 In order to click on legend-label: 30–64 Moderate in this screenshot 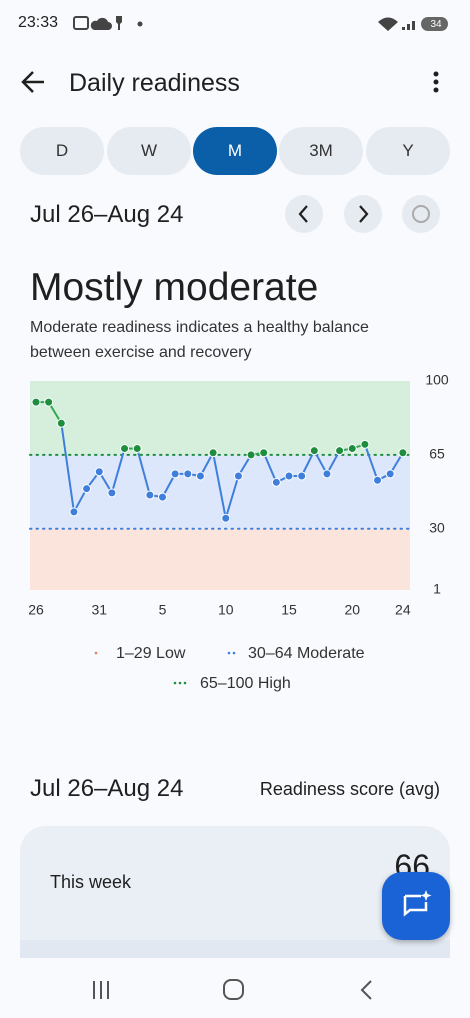, I will do `click(306, 653)`.